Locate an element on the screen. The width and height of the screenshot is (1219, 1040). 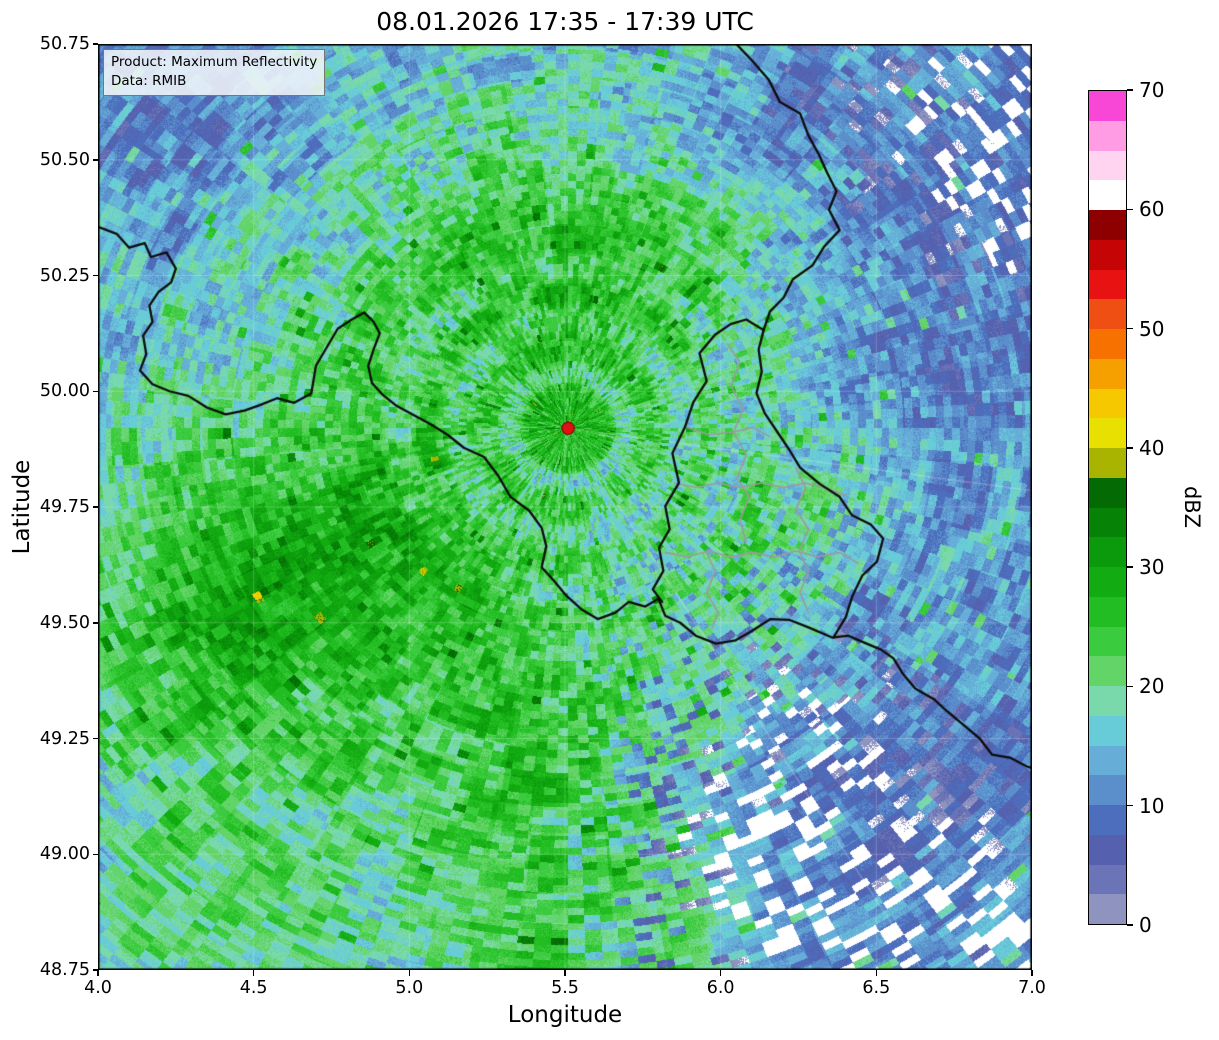
y-tick-label: 50.25 is located at coordinates (64, 275).